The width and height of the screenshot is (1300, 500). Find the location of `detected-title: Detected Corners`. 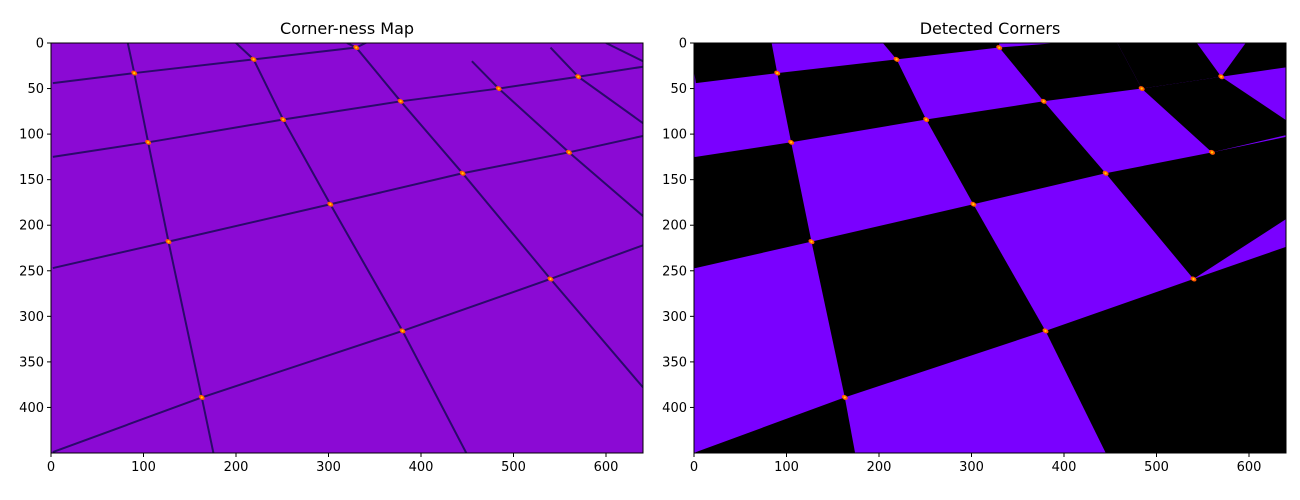

detected-title: Detected Corners is located at coordinates (990, 28).